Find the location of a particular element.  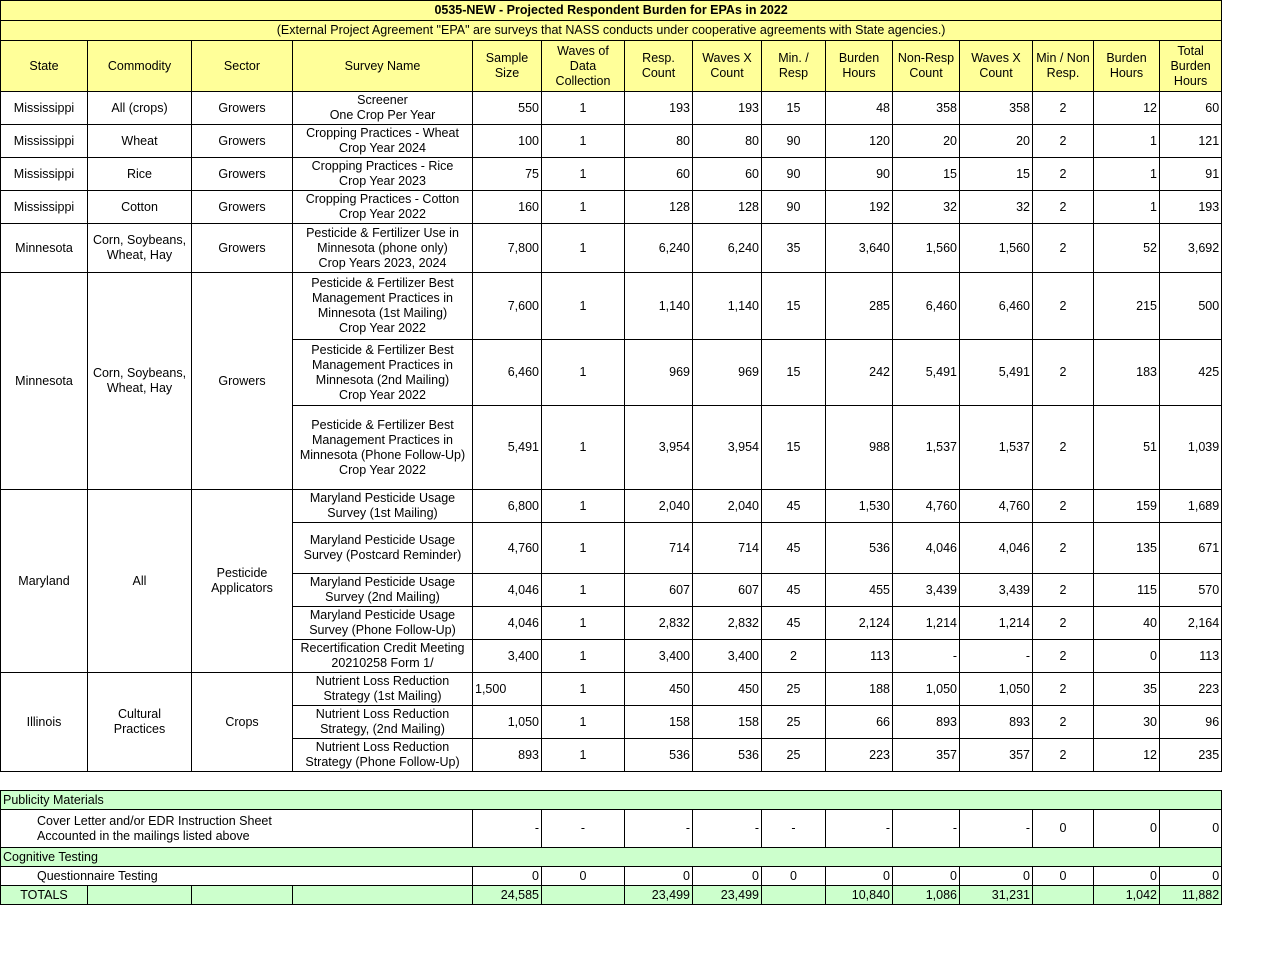

value-cell: 1,560 is located at coordinates (996, 248).